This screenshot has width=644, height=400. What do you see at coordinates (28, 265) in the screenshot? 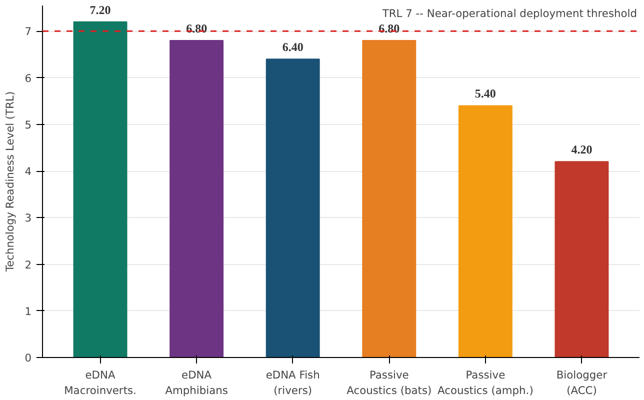
I see `y-tick-label: 2` at bounding box center [28, 265].